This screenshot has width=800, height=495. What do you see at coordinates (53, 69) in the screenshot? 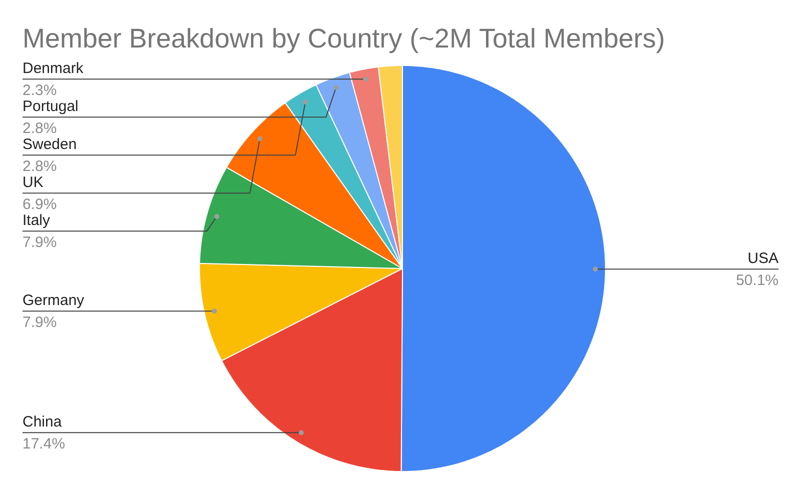
I see `slice-label: Denmark` at bounding box center [53, 69].